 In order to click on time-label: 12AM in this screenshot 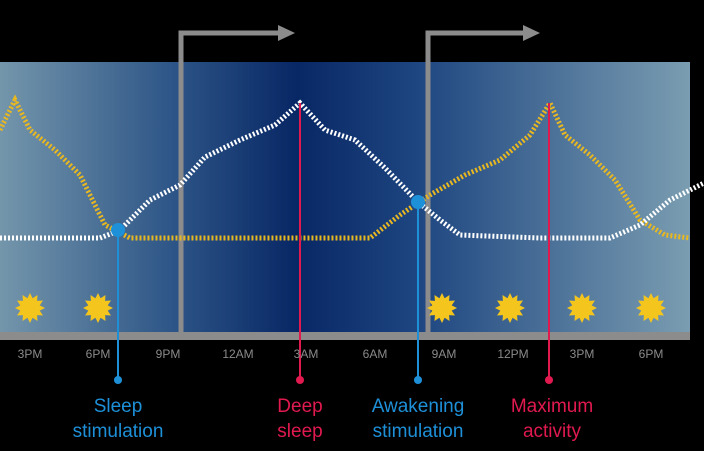, I will do `click(237, 354)`.